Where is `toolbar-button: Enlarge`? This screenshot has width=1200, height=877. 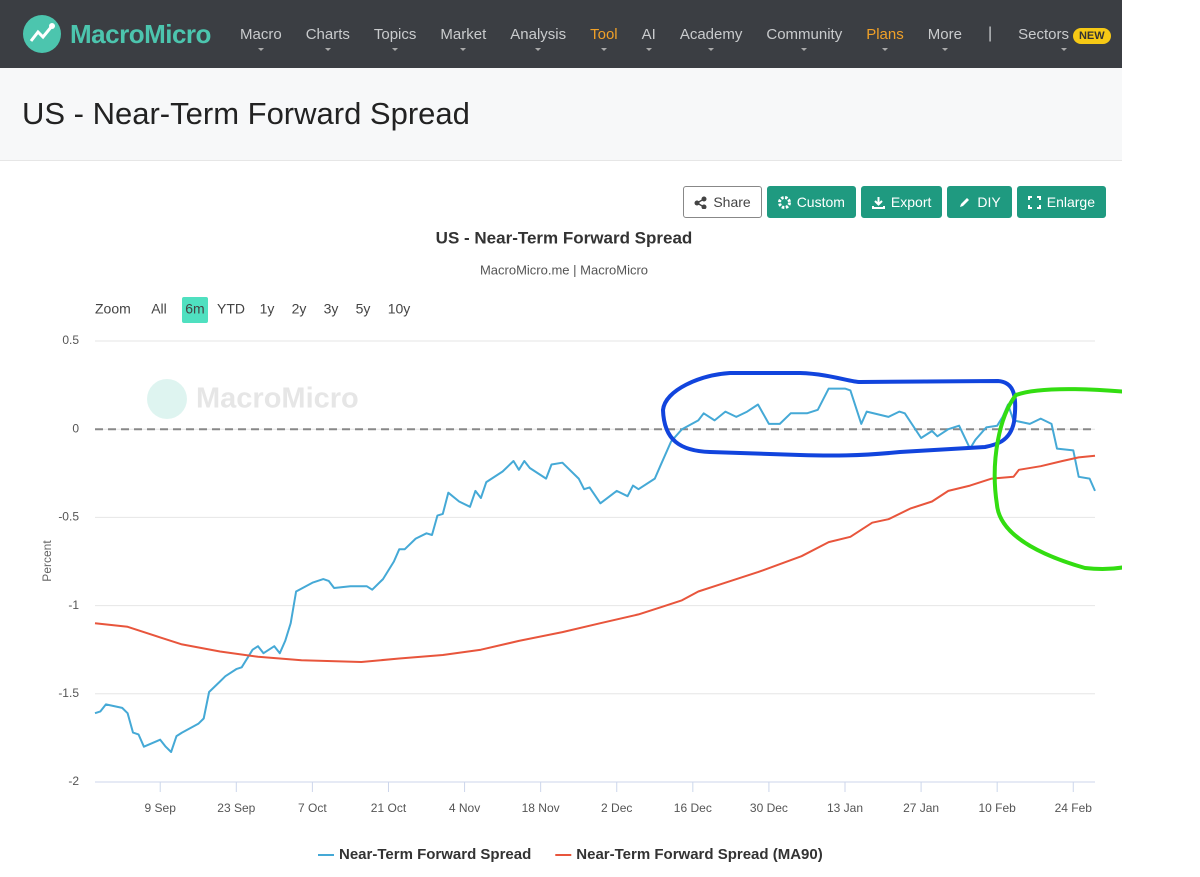
toolbar-button: Enlarge is located at coordinates (1061, 202).